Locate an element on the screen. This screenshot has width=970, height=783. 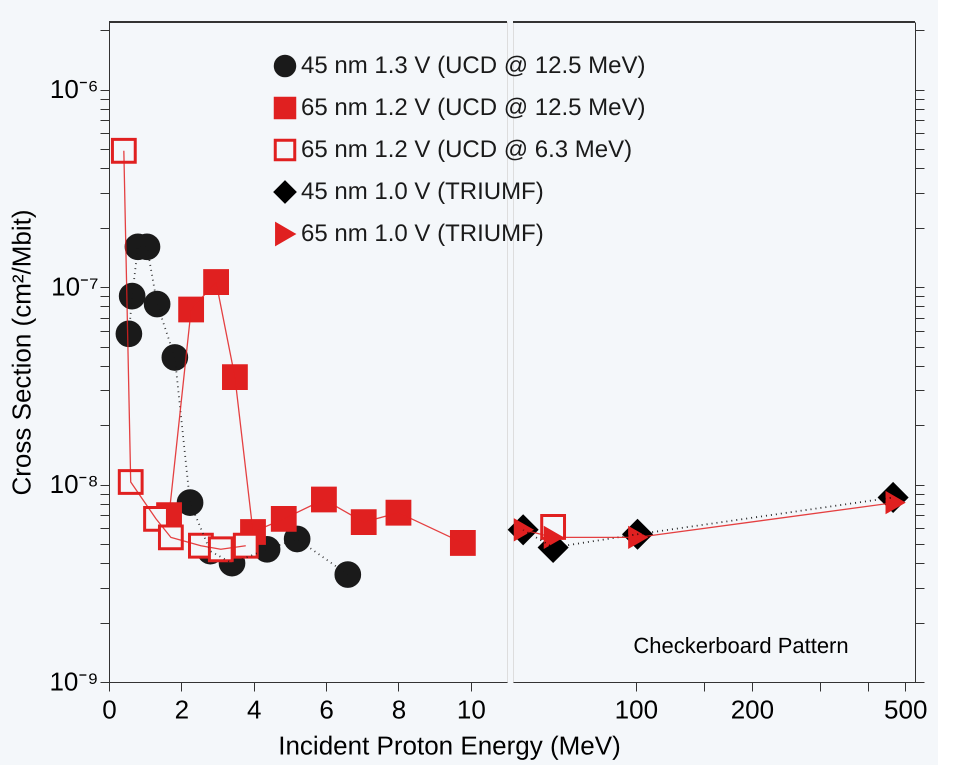
x-tick-label: 6 is located at coordinates (326, 709).